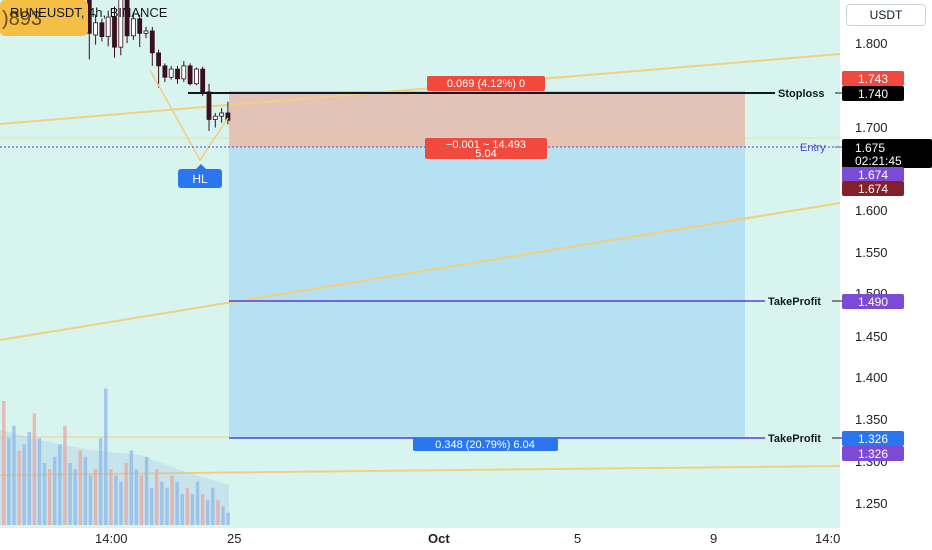 This screenshot has width=932, height=550. I want to click on time-scale-background, so click(420, 539).